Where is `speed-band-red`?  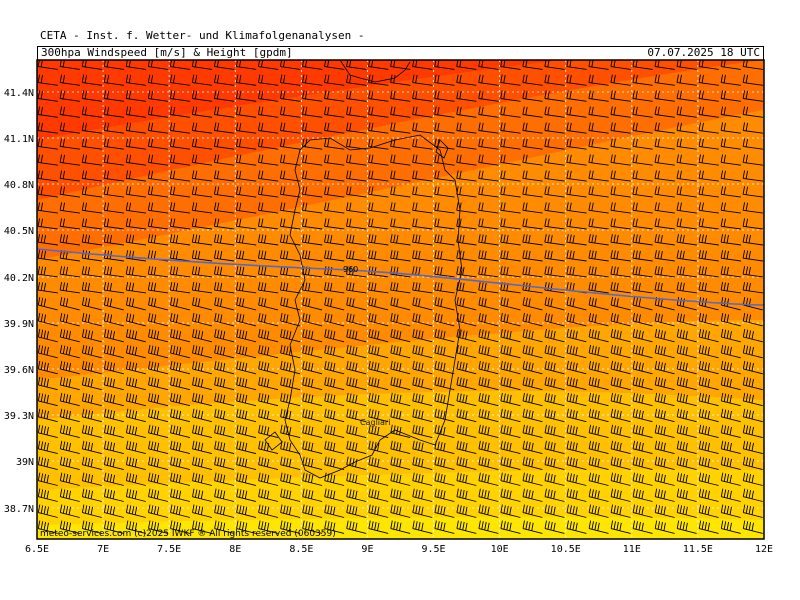 speed-band-red is located at coordinates (298, 100).